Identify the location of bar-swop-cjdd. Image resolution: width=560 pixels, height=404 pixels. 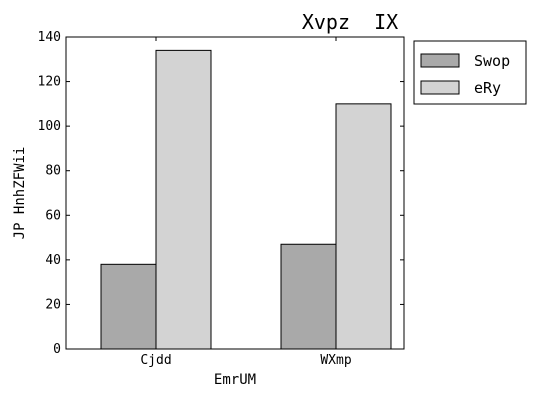
(128, 306).